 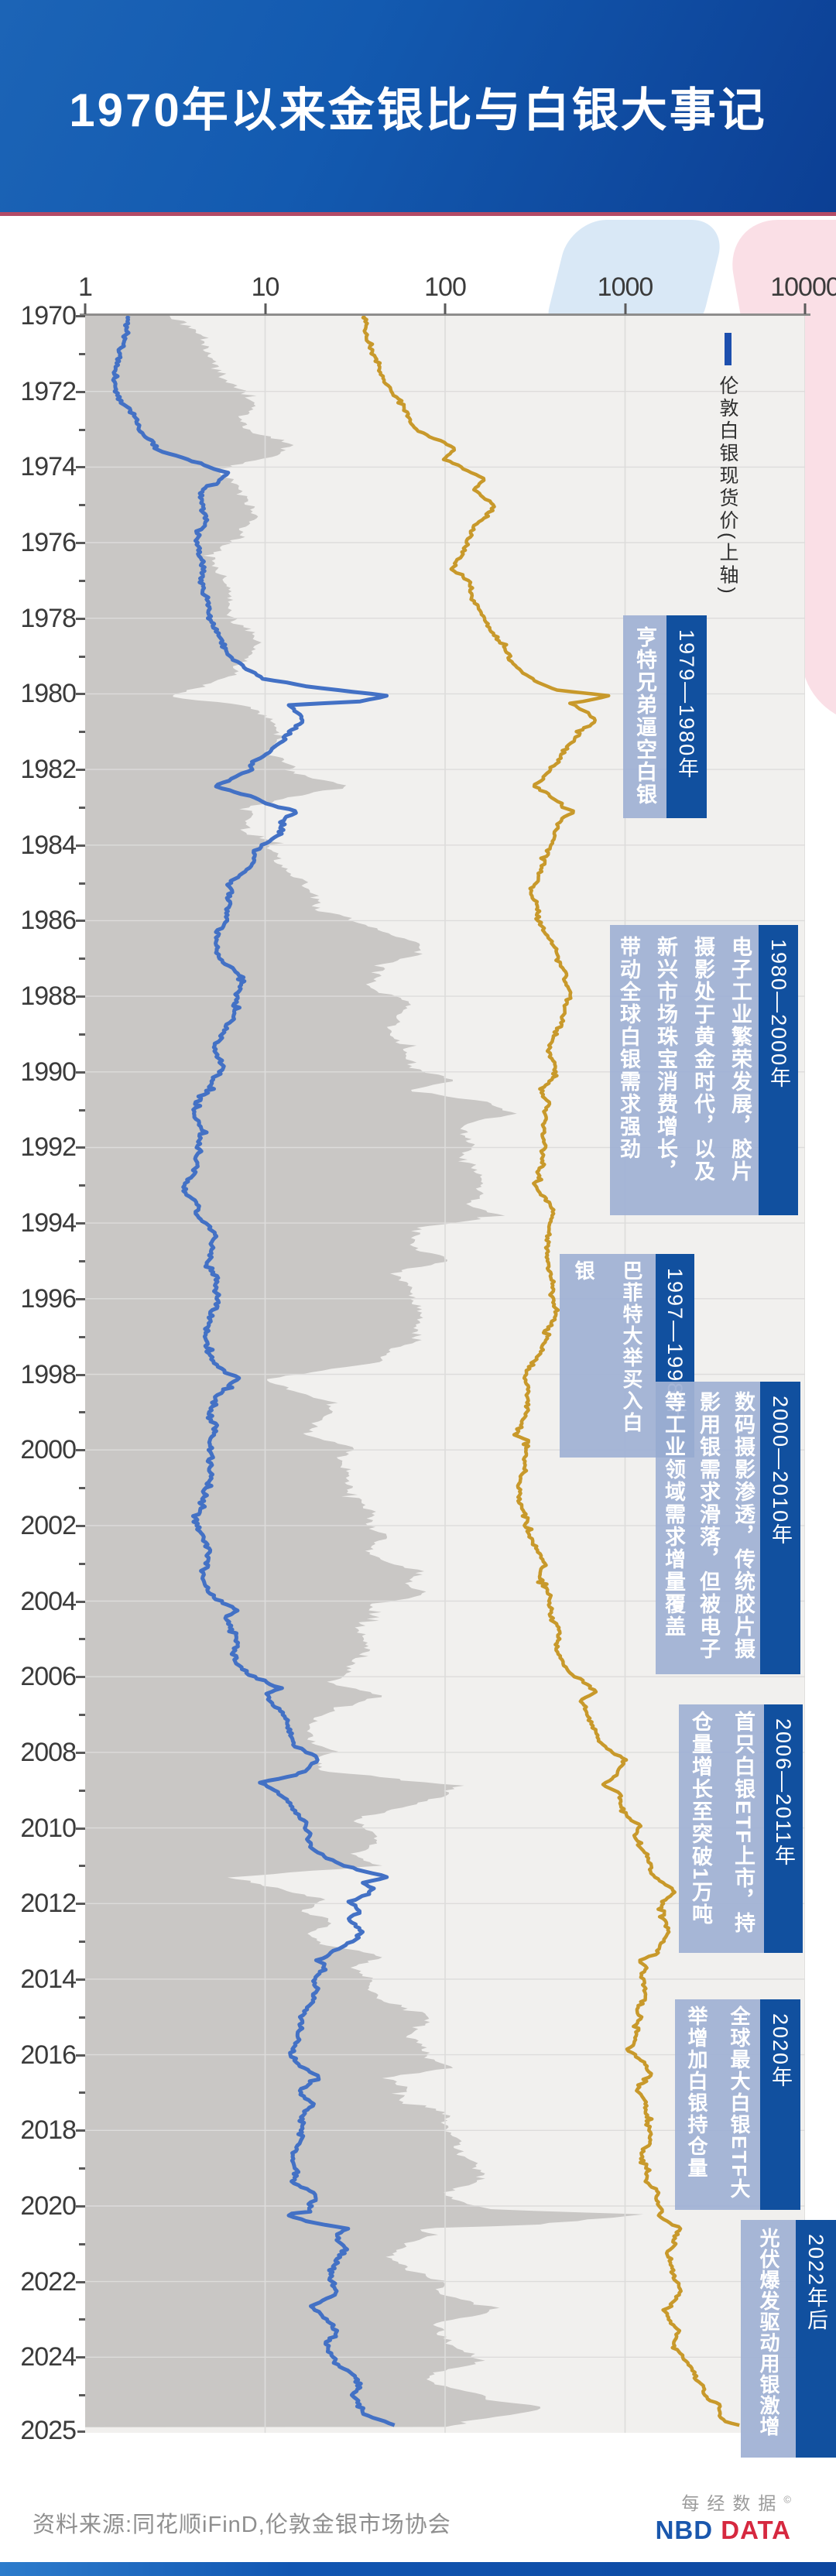 I want to click on year-axis-label: 2002, so click(x=48, y=1525).